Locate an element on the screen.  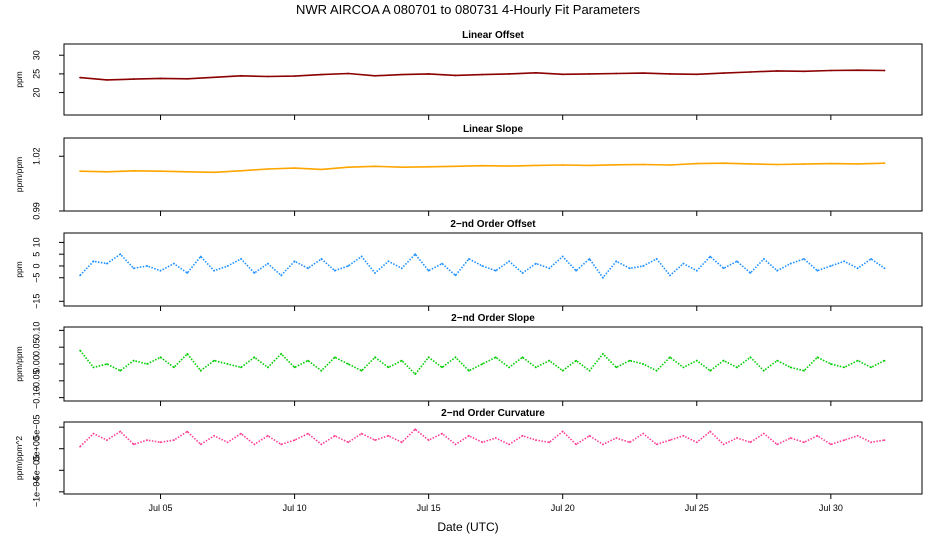
y-tick-label: 0e+00 is located at coordinates (36, 448).